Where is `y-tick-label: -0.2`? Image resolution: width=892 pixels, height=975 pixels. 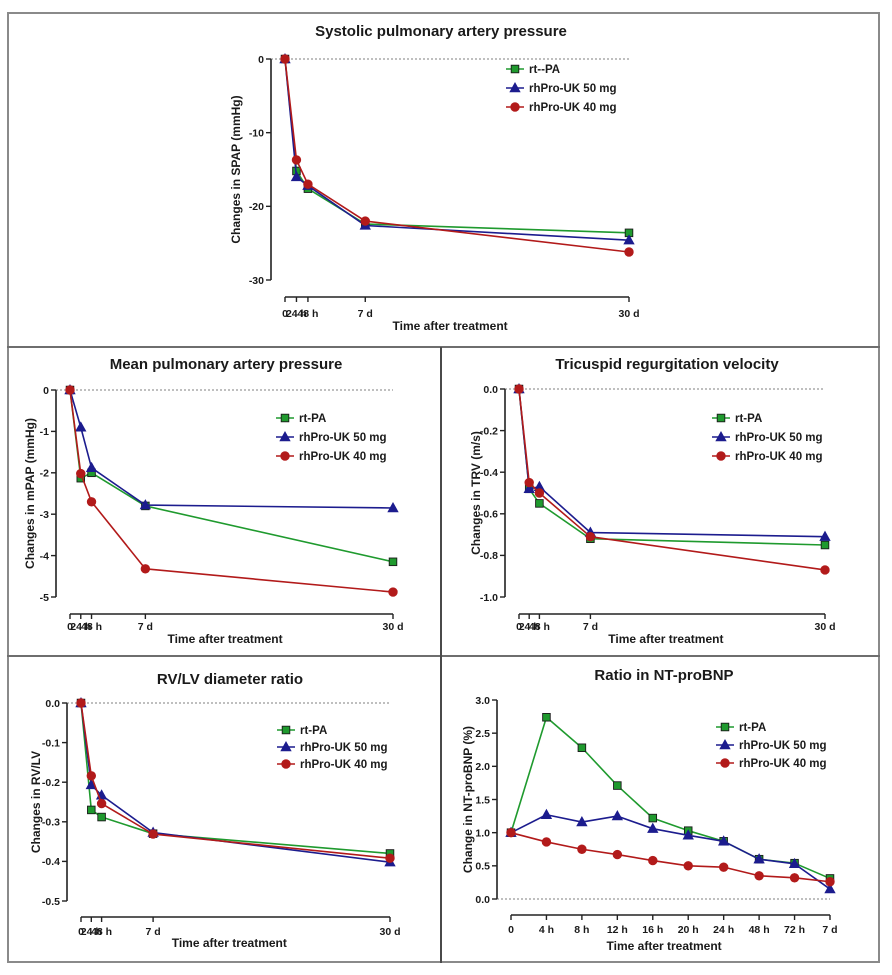 y-tick-label: -0.2 is located at coordinates (51, 783).